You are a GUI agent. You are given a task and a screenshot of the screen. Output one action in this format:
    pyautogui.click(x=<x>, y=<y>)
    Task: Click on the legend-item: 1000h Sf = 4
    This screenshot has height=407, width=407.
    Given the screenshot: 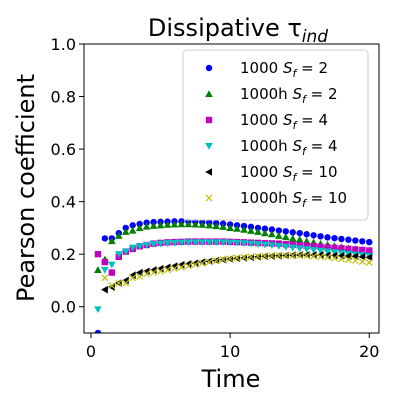 What is the action you would take?
    pyautogui.click(x=271, y=147)
    